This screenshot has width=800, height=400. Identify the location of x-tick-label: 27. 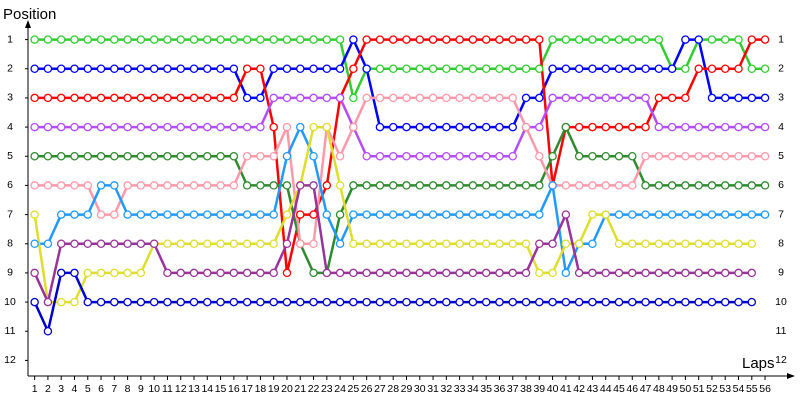
(380, 389).